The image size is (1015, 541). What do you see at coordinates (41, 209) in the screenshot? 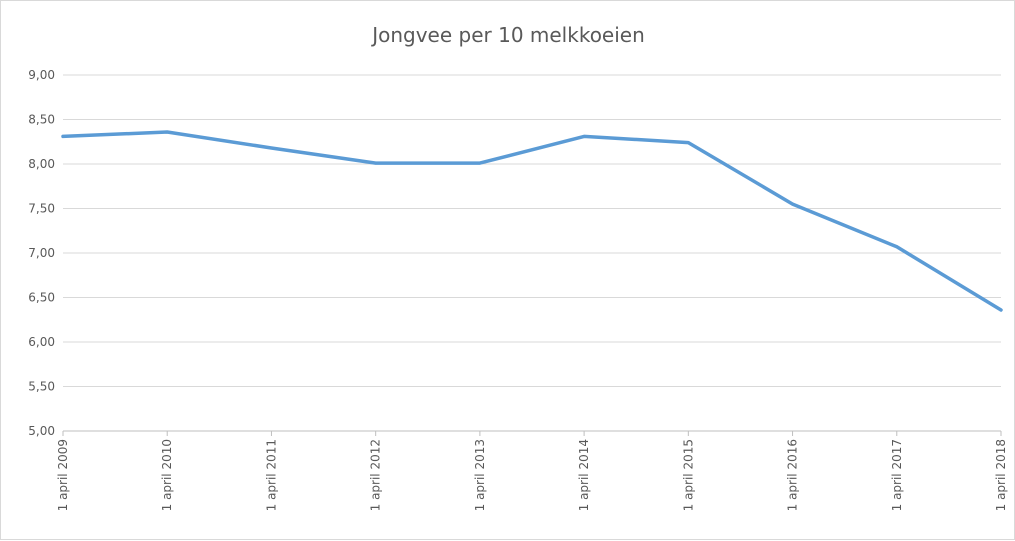
I see `y-tick-label: 7,50` at bounding box center [41, 209].